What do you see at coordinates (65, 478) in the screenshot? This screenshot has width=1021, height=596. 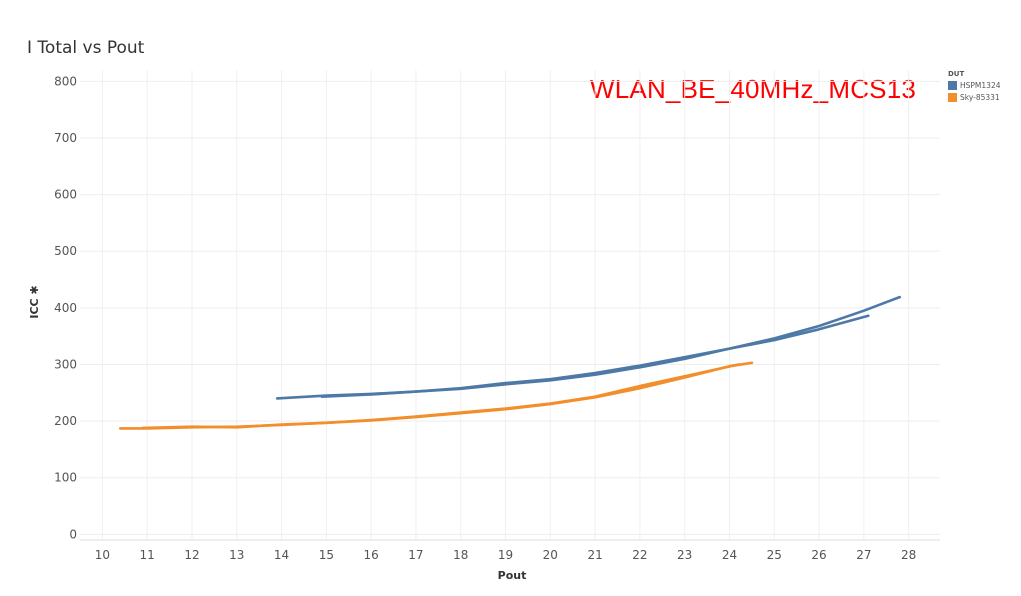 I see `y-tick-label: 100` at bounding box center [65, 478].